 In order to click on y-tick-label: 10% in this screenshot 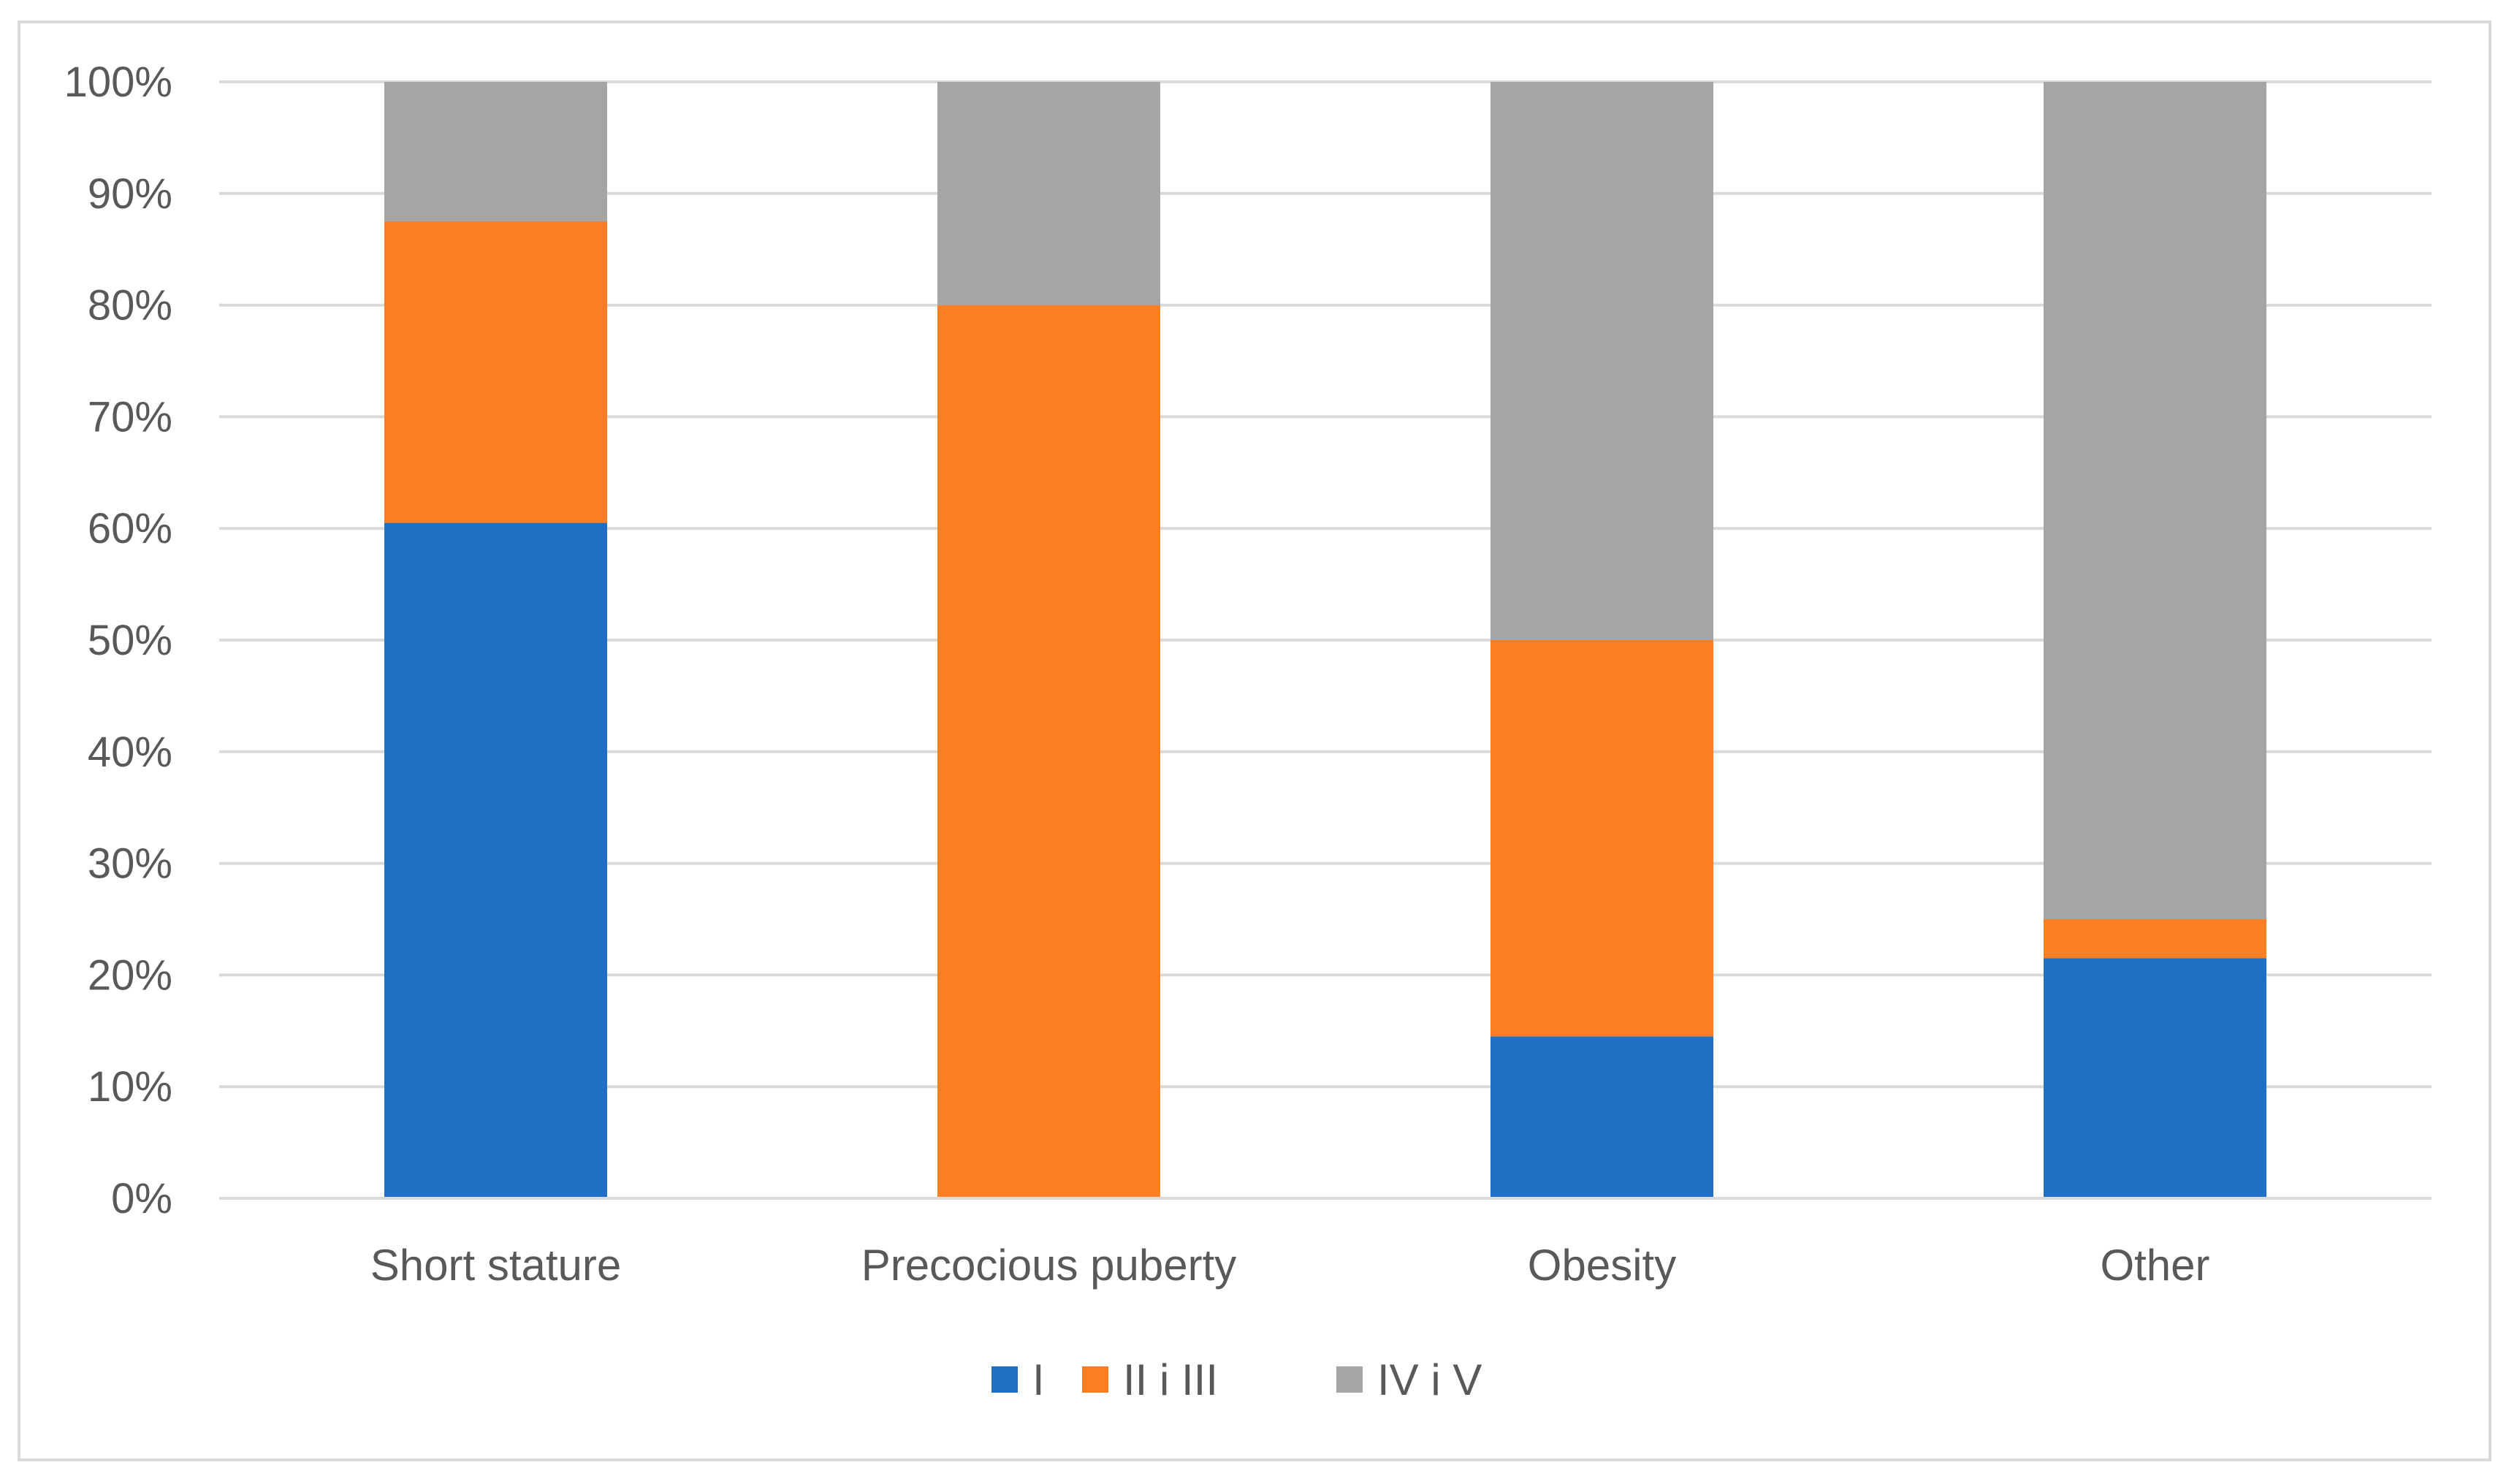, I will do `click(130, 1087)`.